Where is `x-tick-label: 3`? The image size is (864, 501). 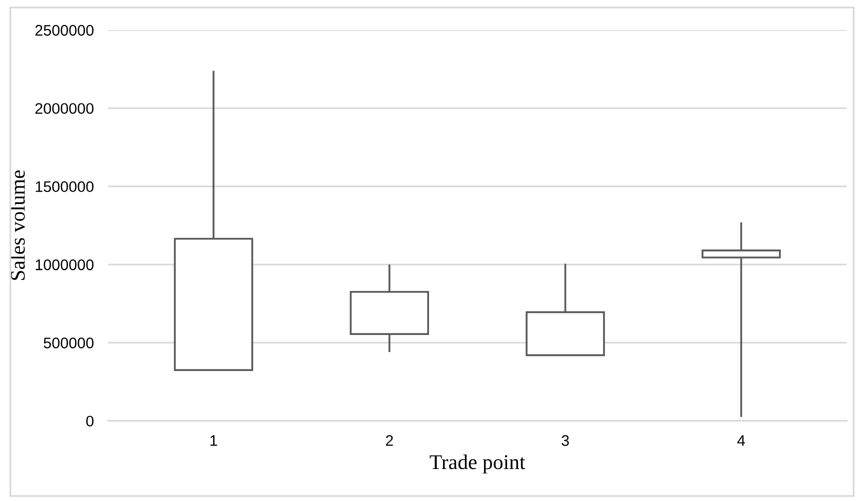 x-tick-label: 3 is located at coordinates (565, 440).